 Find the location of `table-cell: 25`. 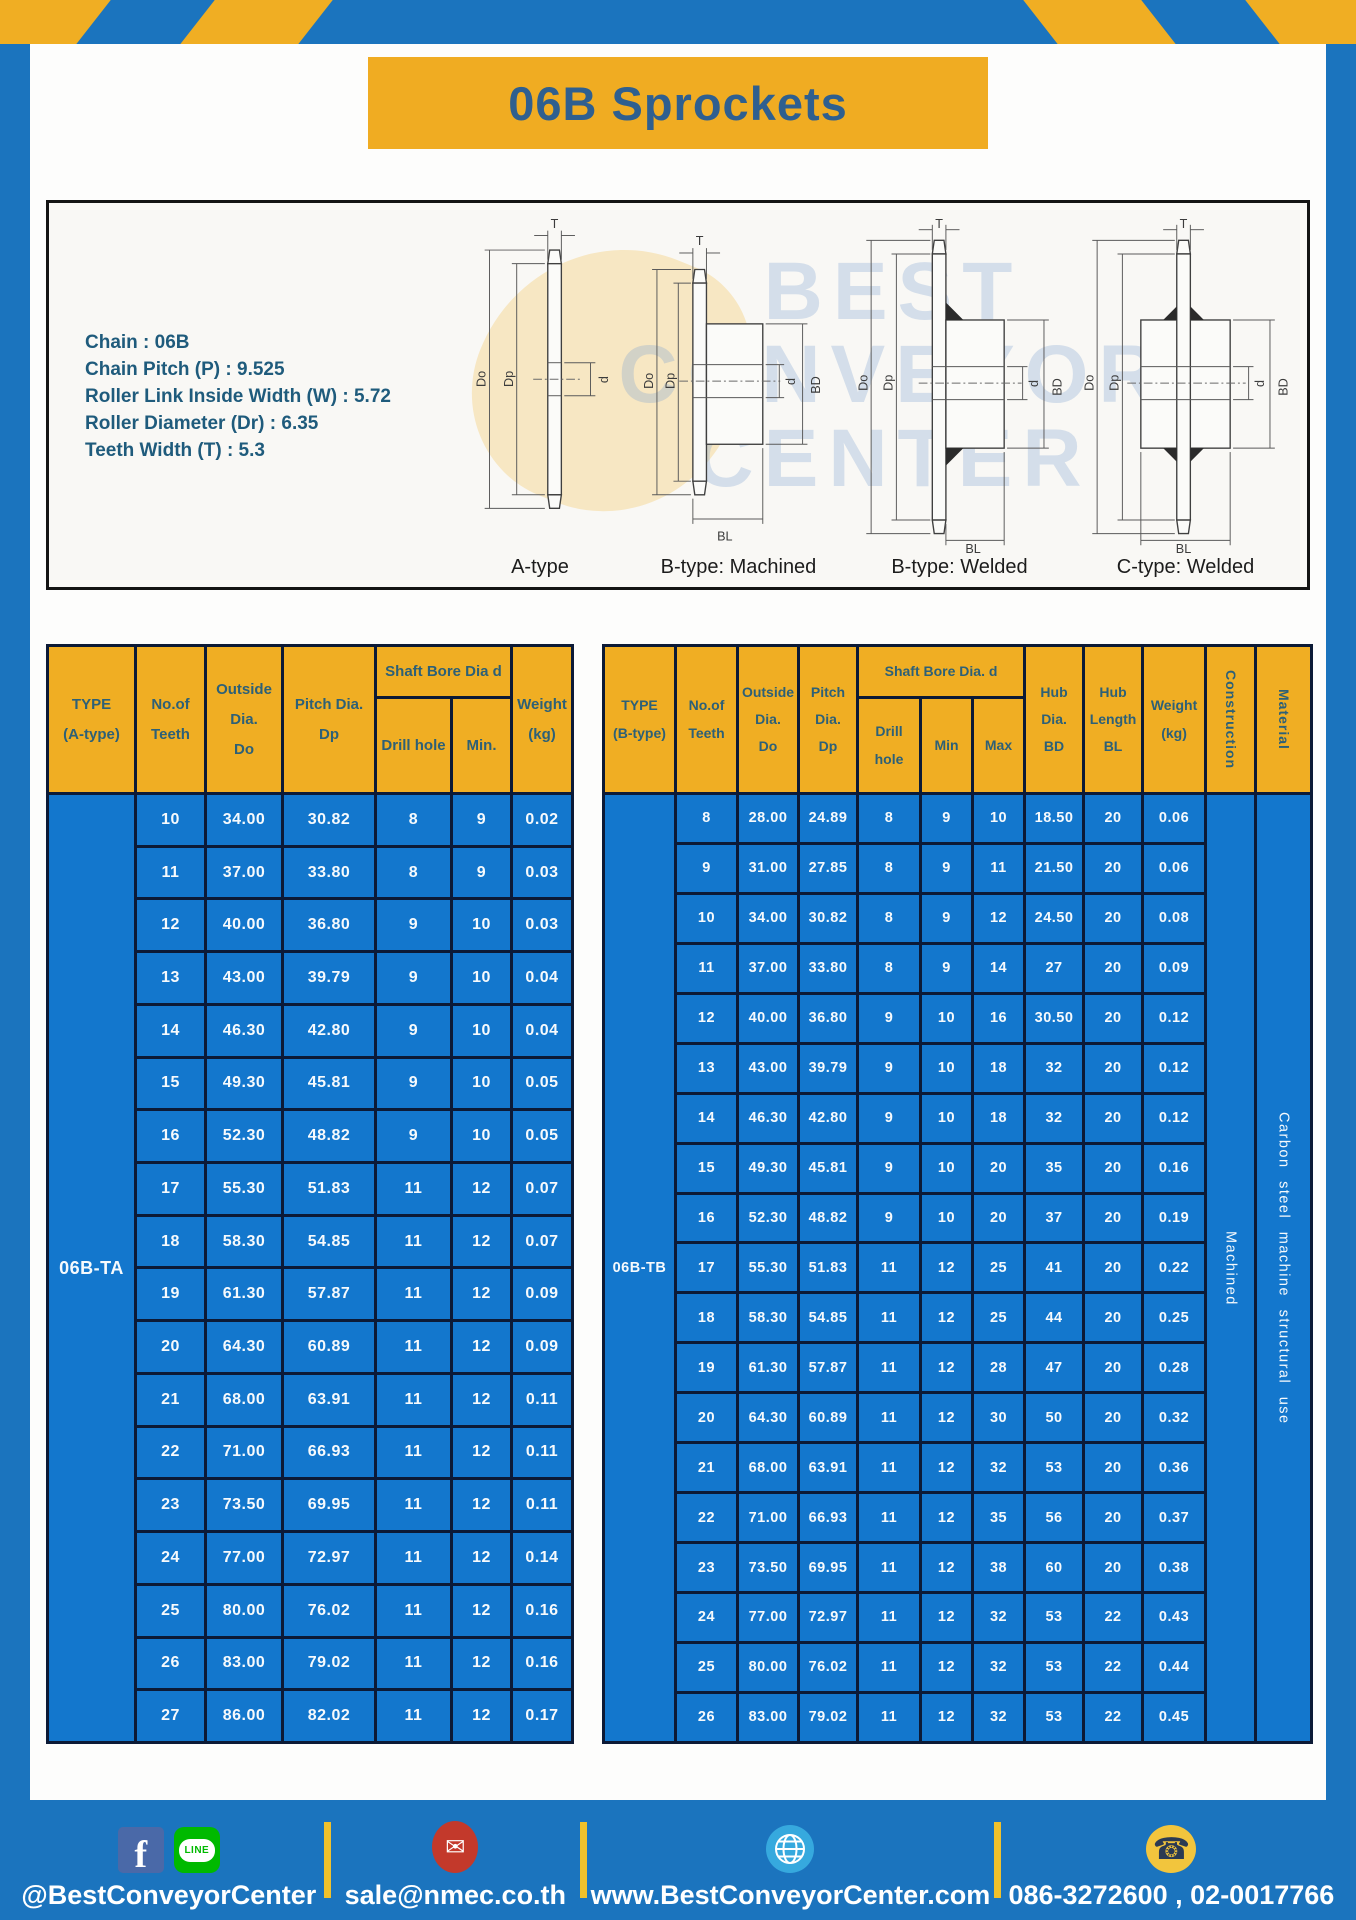

table-cell: 25 is located at coordinates (706, 1667).